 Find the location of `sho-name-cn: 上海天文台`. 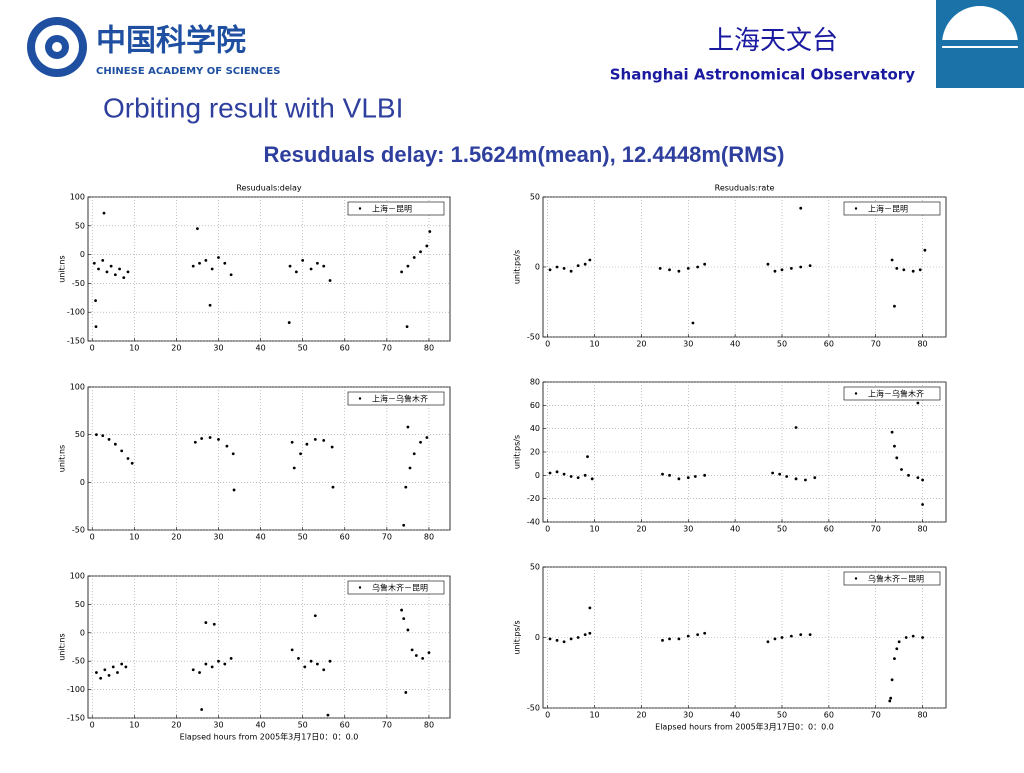

sho-name-cn: 上海天文台 is located at coordinates (773, 41).